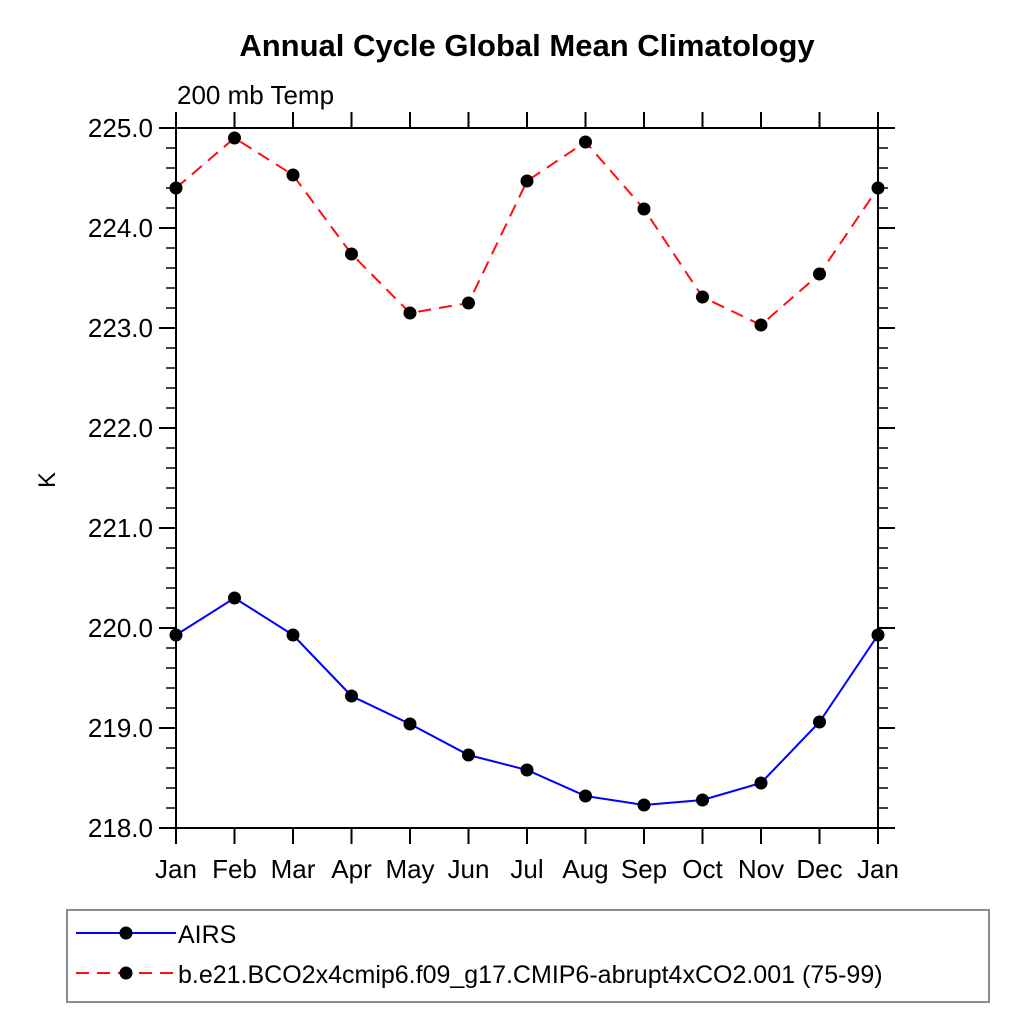  I want to click on x-tick-label: Apr, so click(351, 869).